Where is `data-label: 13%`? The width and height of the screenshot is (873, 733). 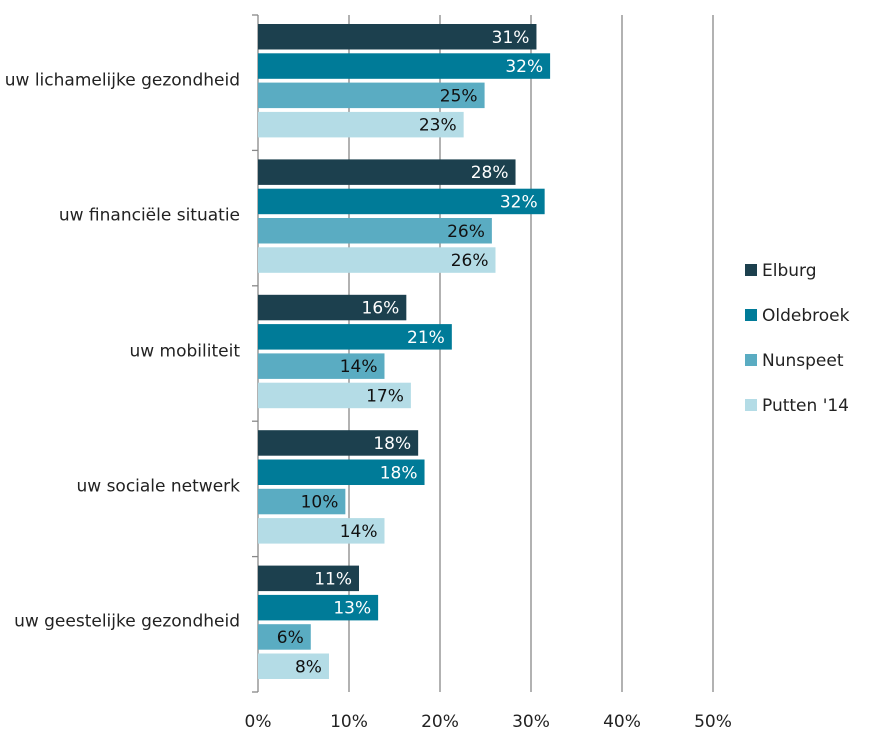 data-label: 13% is located at coordinates (352, 609).